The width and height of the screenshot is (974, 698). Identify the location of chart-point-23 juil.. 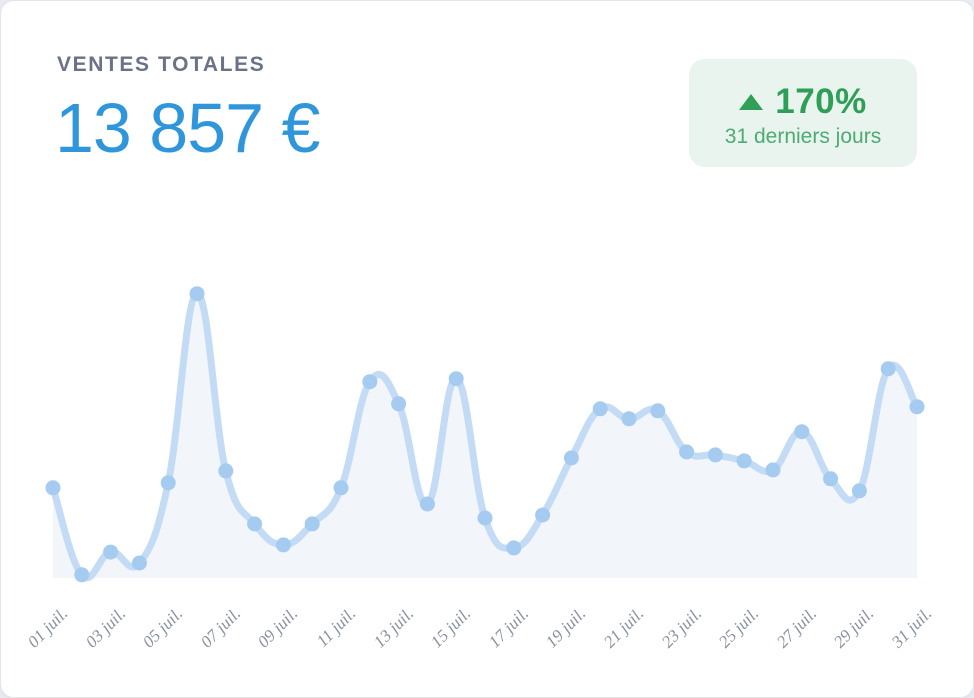
(687, 452).